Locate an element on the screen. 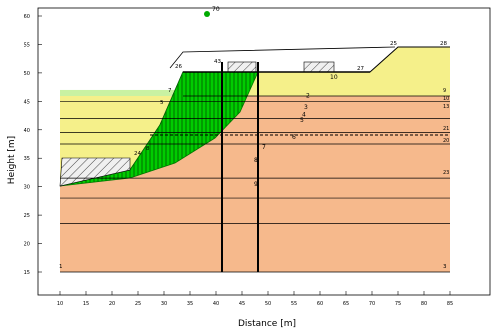  x-tick-label: 25 is located at coordinates (138, 304).